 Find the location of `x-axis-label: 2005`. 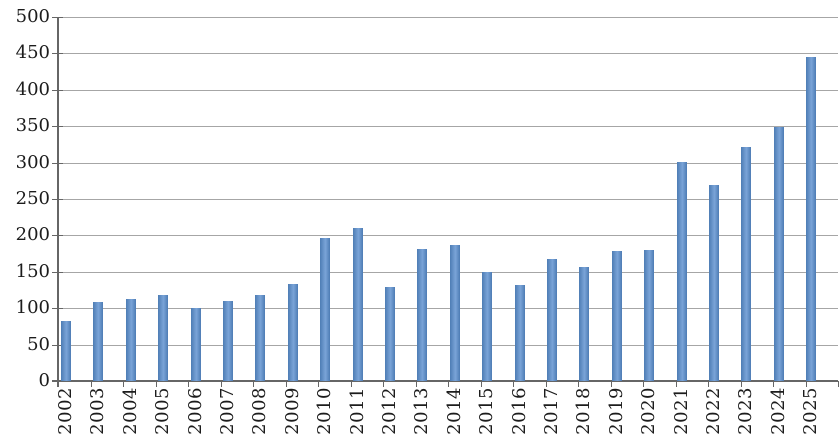

x-axis-label: 2005 is located at coordinates (163, 411).